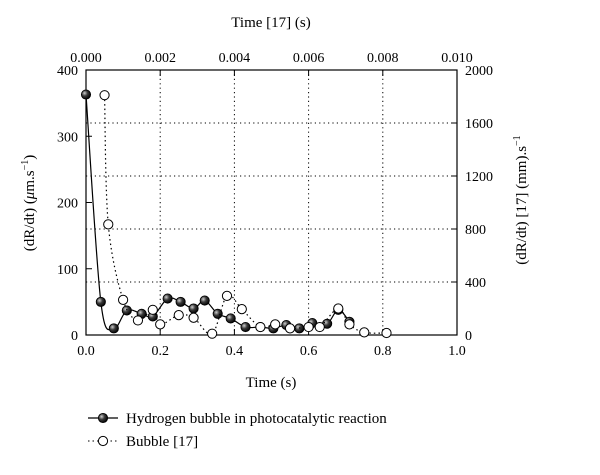 The image size is (600, 475). Describe the element at coordinates (103, 418) in the screenshot. I see `legend-marker-hydrogen` at that location.